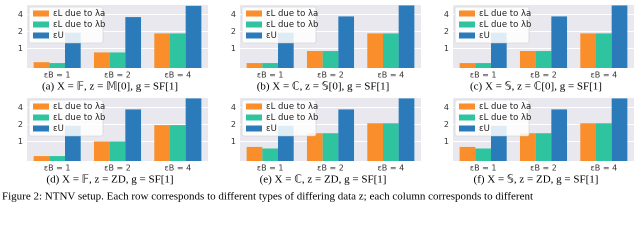 The width and height of the screenshot is (640, 240). Describe the element at coordinates (536, 87) in the screenshot. I see `subplot-caption: (c) X = 𝕊, z = ℂ[0], g = SF[1]` at that location.